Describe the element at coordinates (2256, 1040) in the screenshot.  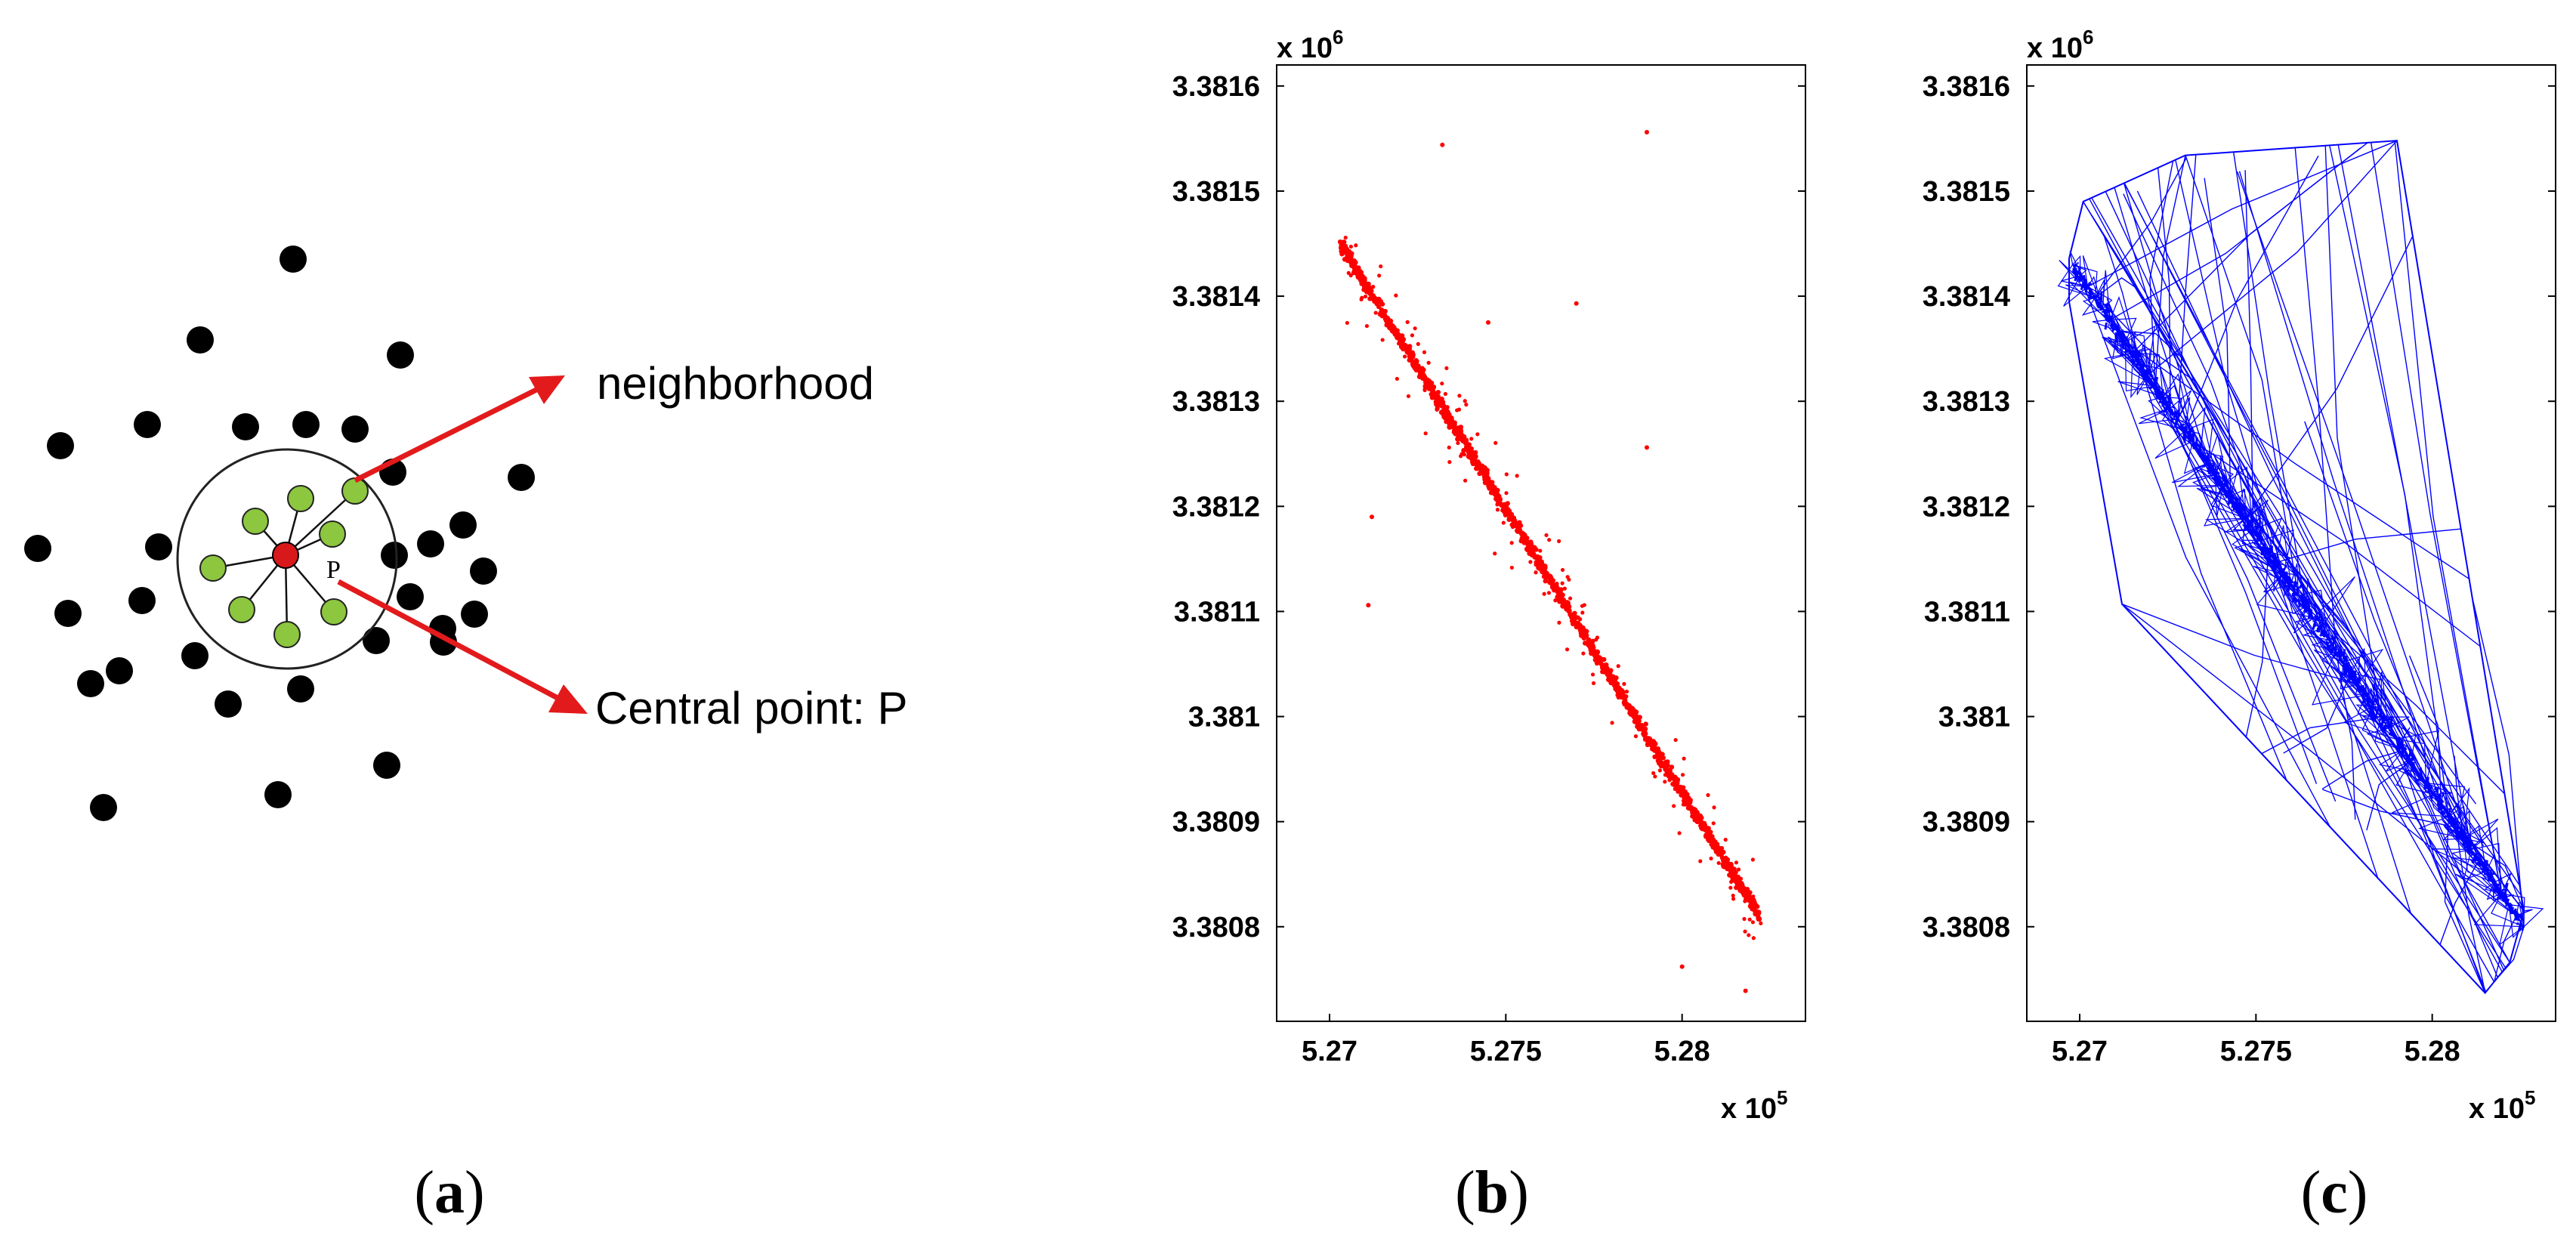
I see `panel-c-x-ticks: 5.27 5.275 5.28` at that location.